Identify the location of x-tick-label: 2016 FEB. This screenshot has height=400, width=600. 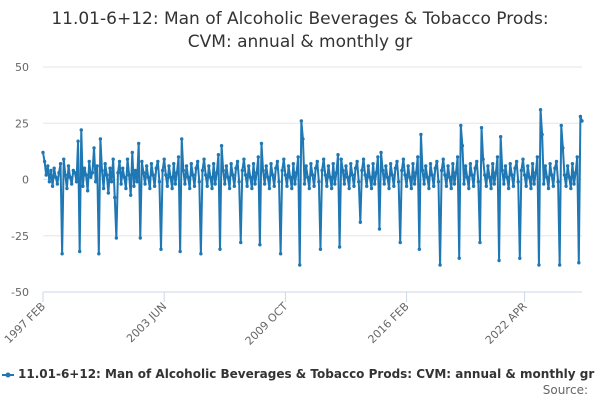
(389, 323).